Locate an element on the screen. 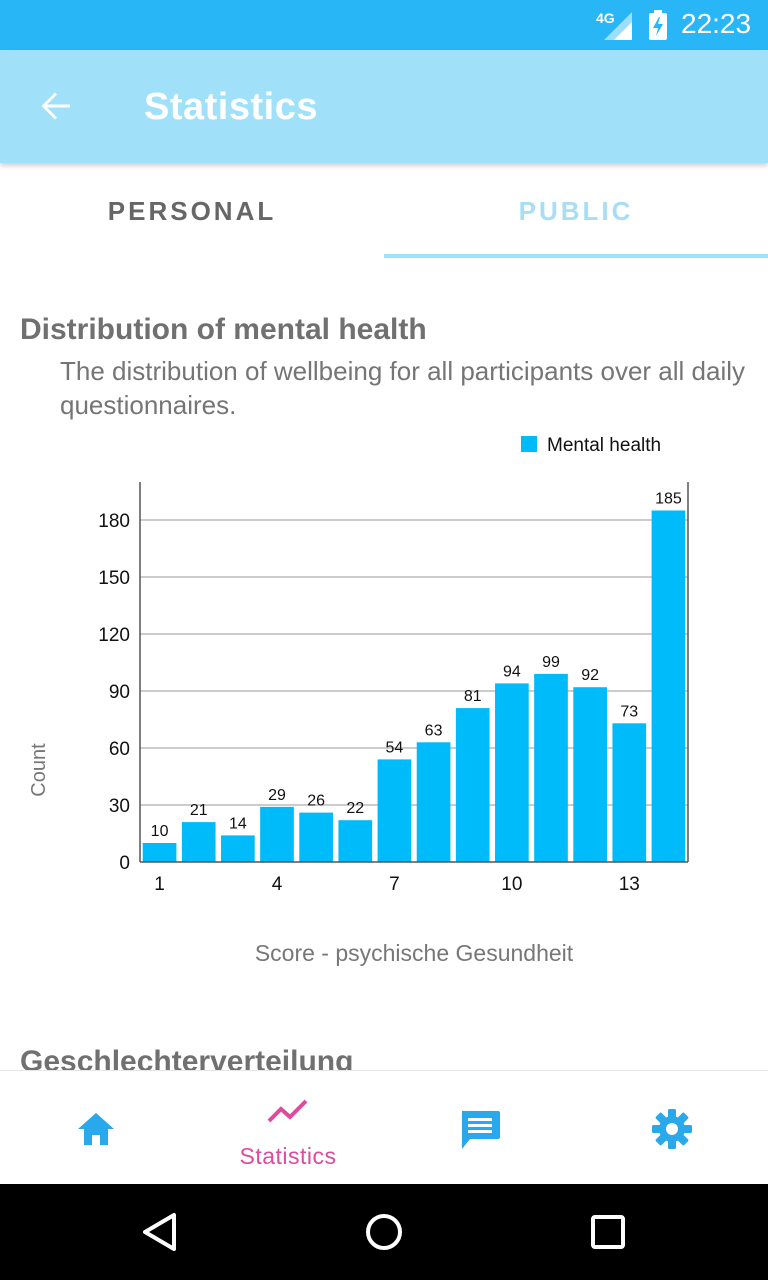  x-tick-label: 4 is located at coordinates (277, 884).